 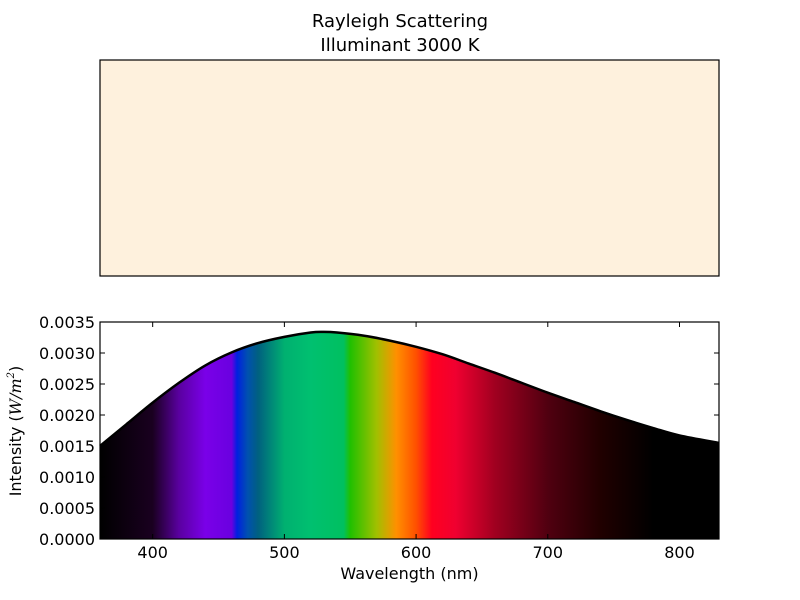 What do you see at coordinates (548, 552) in the screenshot?
I see `x-tick-label: 700` at bounding box center [548, 552].